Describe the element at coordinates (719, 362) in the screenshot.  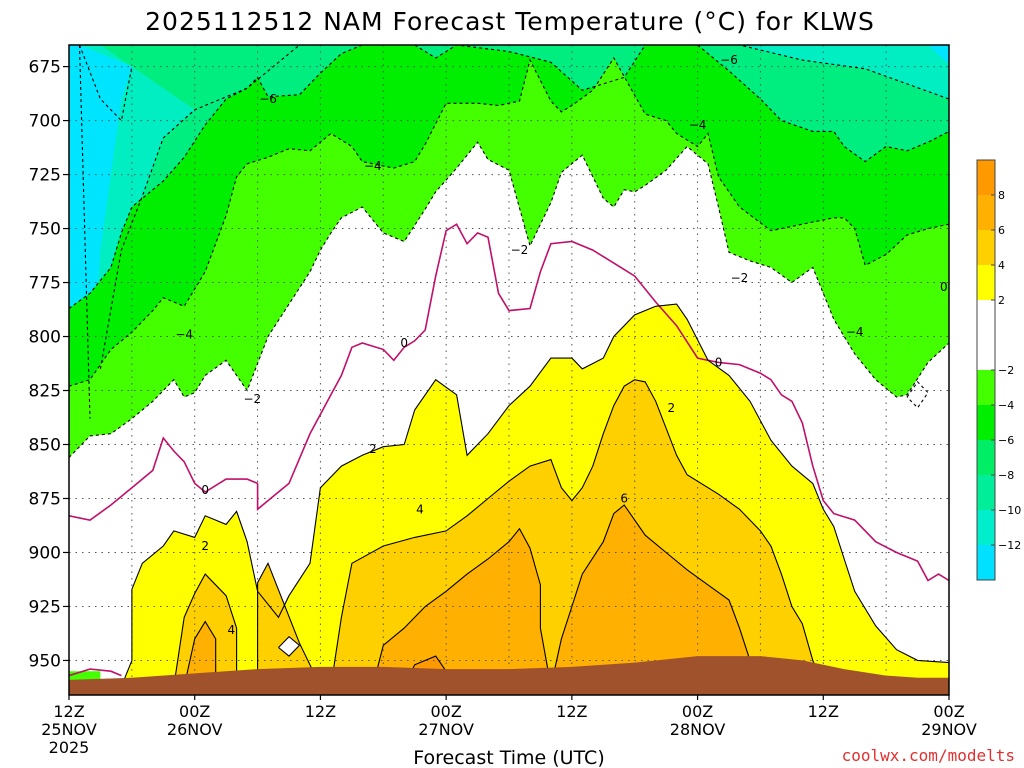
I see `contour-label-9: 0` at that location.